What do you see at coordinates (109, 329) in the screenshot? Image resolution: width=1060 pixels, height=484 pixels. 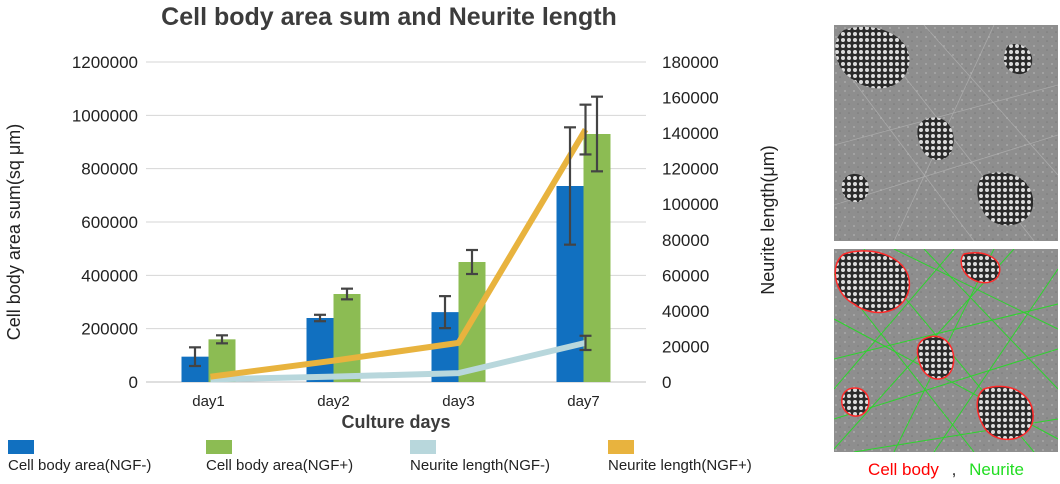 I see `y-tick-label: 200000` at bounding box center [109, 329].